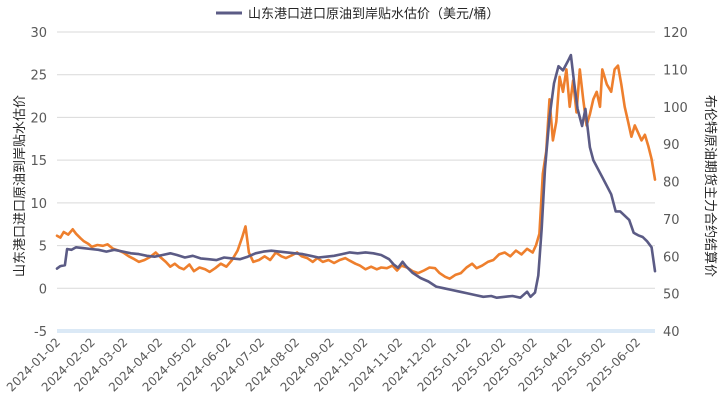 The image size is (725, 416). Describe the element at coordinates (20, 186) in the screenshot. I see `left-axis-title: 山东港口进口原油到岸贴水估价` at that location.